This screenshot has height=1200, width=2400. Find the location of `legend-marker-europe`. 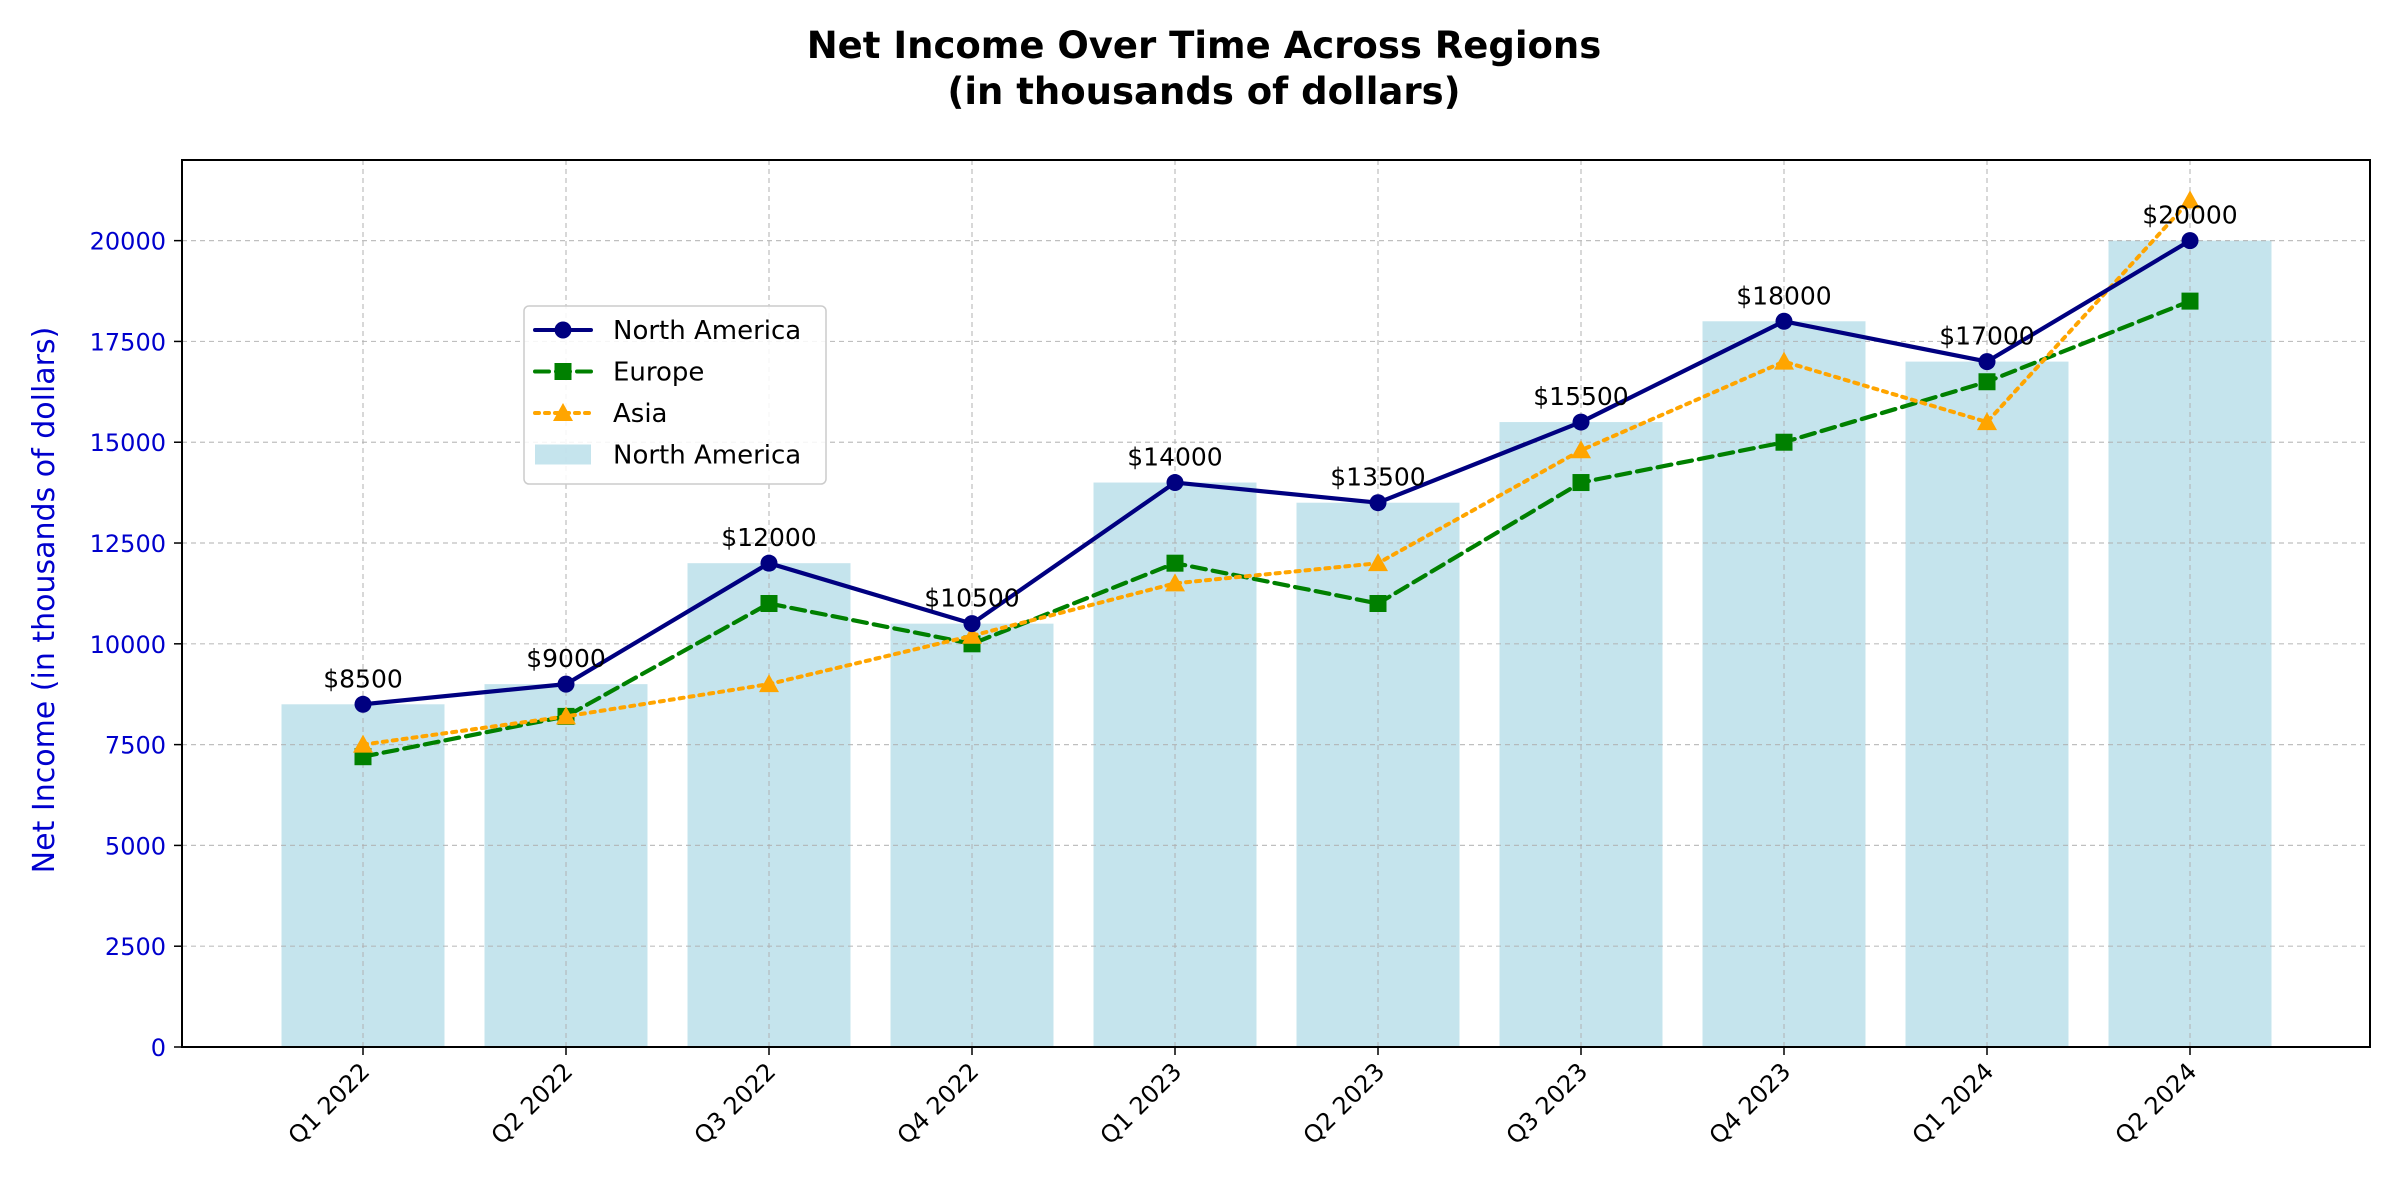

legend-marker-europe is located at coordinates (563, 371).